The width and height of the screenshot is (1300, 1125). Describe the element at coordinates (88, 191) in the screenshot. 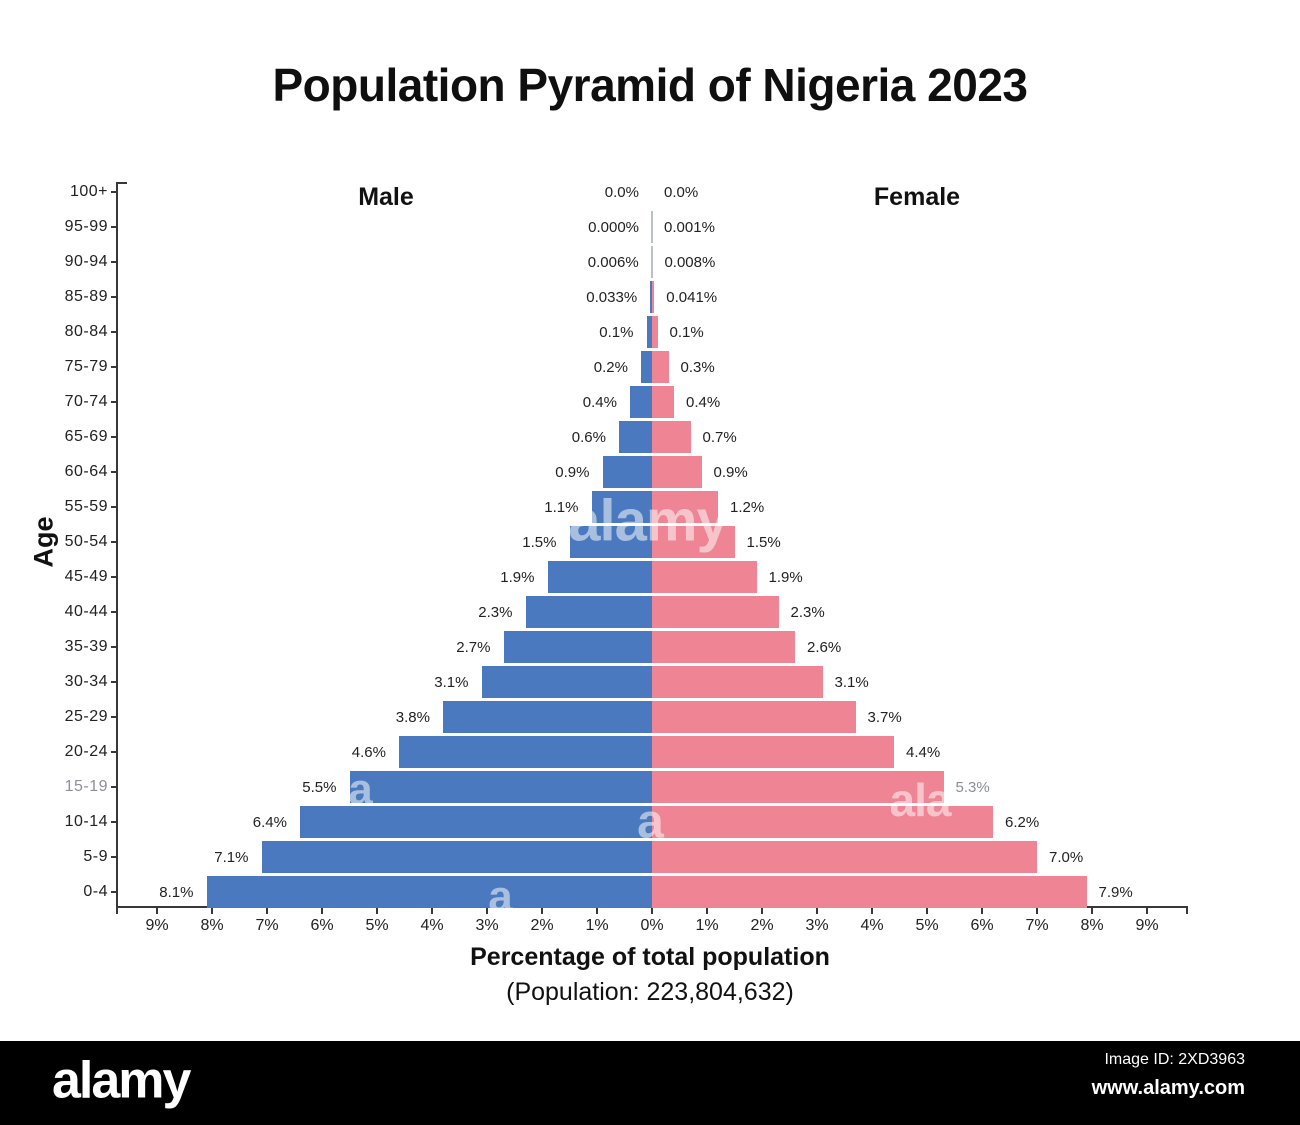

I see `age-group-label: 100+` at that location.